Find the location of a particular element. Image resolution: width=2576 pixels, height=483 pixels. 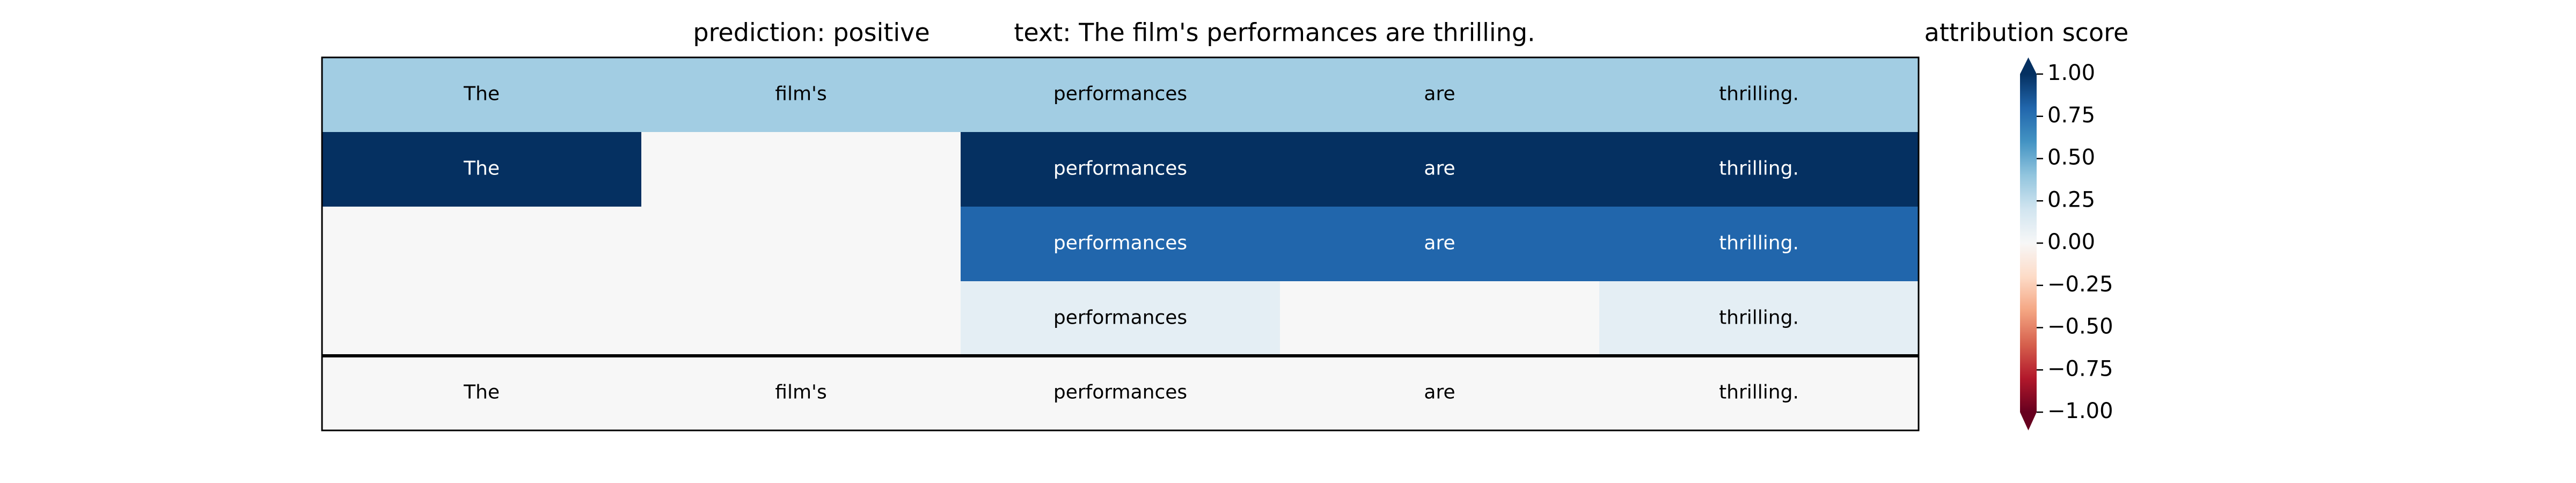

colorbar is located at coordinates (2028, 243).